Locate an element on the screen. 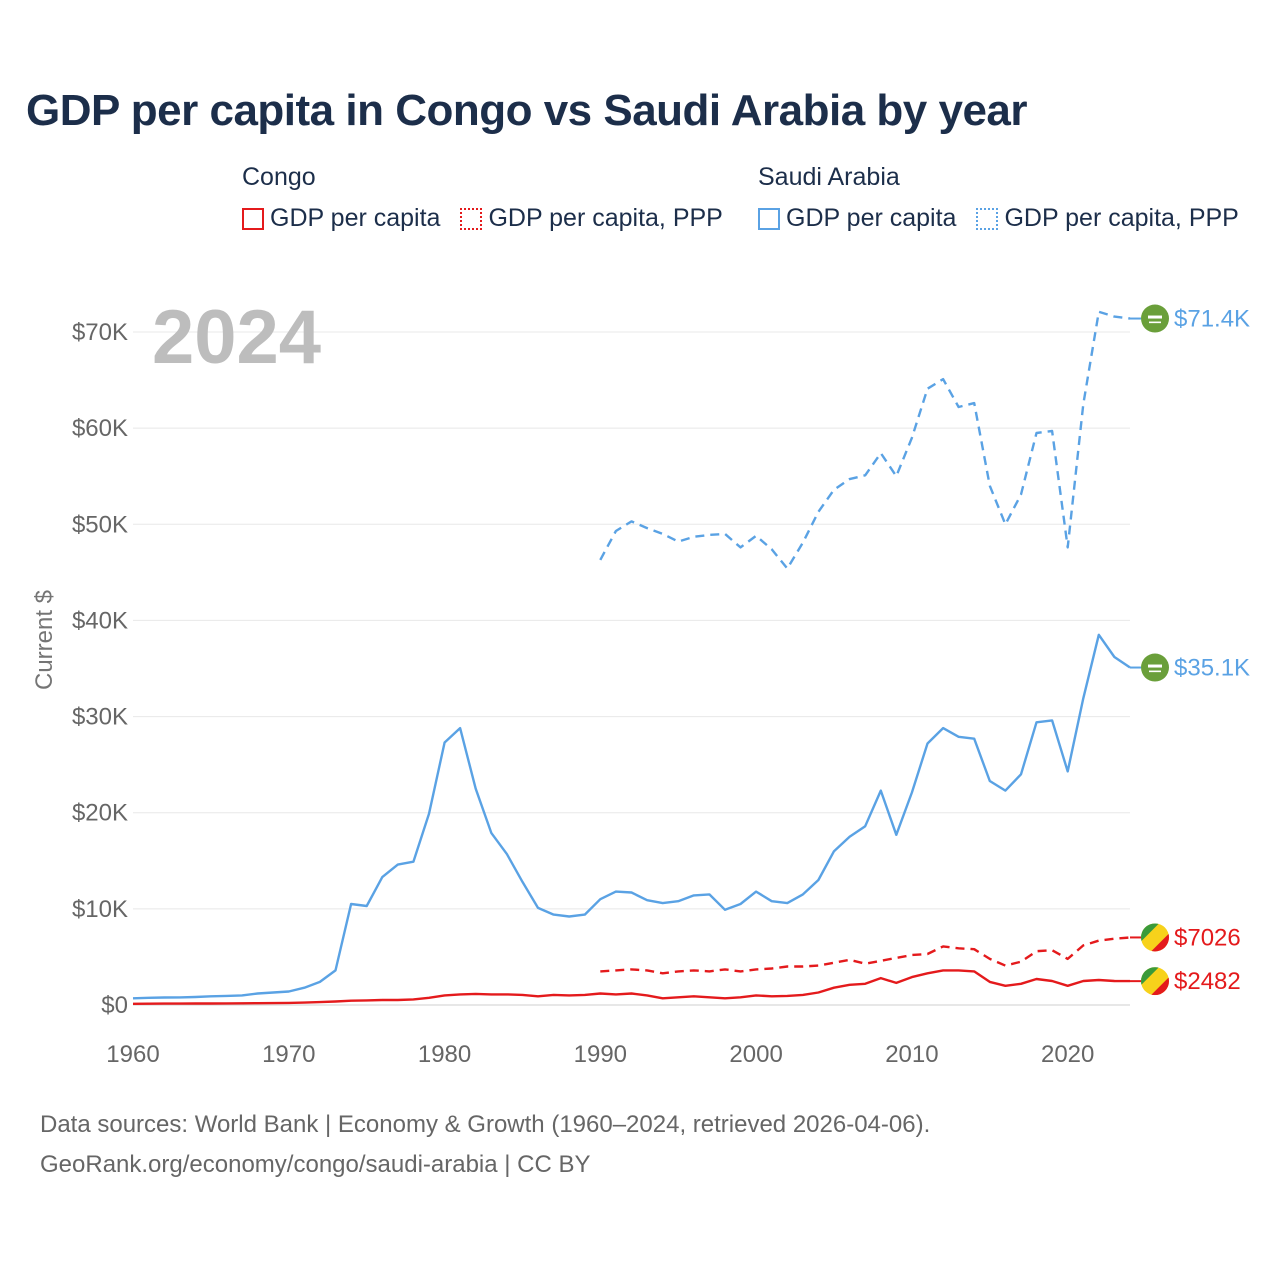  y-tick-label: $60K is located at coordinates (100, 428).